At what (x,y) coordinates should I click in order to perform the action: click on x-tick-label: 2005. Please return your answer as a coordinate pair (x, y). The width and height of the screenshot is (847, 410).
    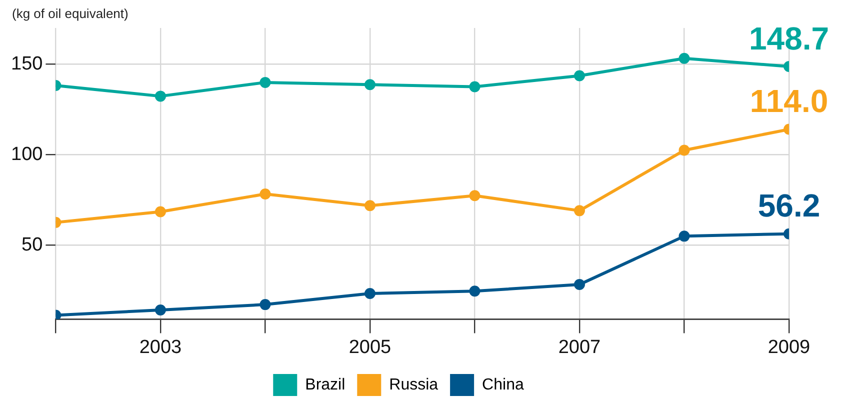
    Looking at the image, I should click on (370, 347).